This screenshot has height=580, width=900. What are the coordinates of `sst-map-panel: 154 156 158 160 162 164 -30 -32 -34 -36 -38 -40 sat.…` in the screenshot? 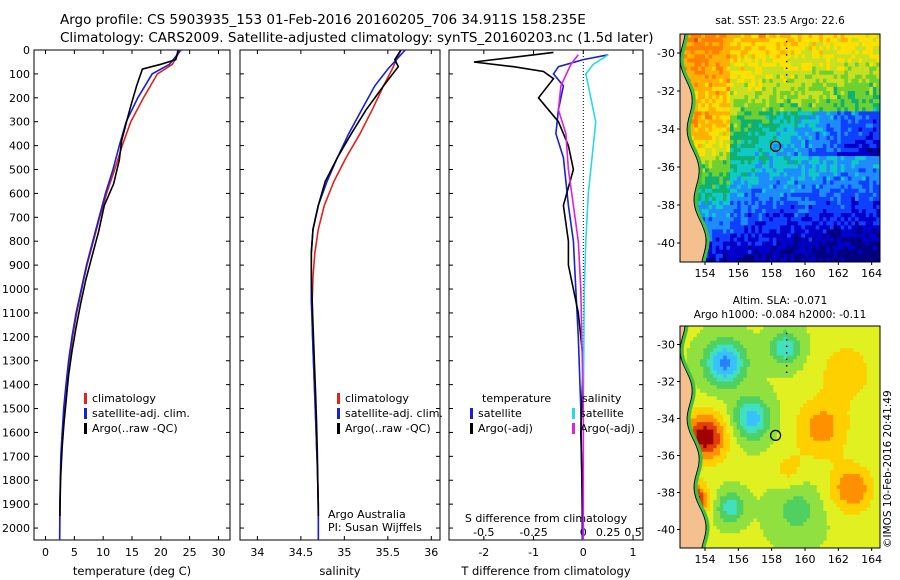 It's located at (769, 147).